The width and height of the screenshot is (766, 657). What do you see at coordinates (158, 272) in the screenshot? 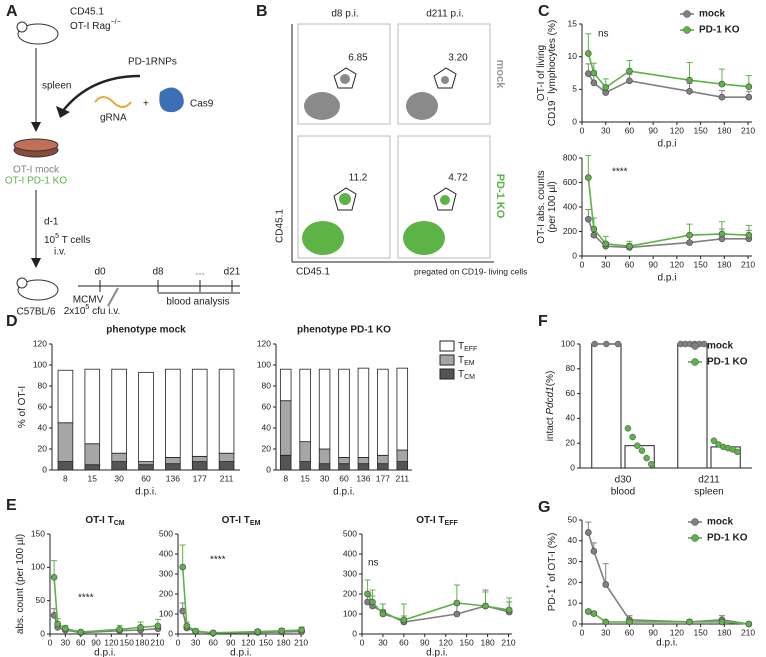
I see `timeline-label: d8` at bounding box center [158, 272].